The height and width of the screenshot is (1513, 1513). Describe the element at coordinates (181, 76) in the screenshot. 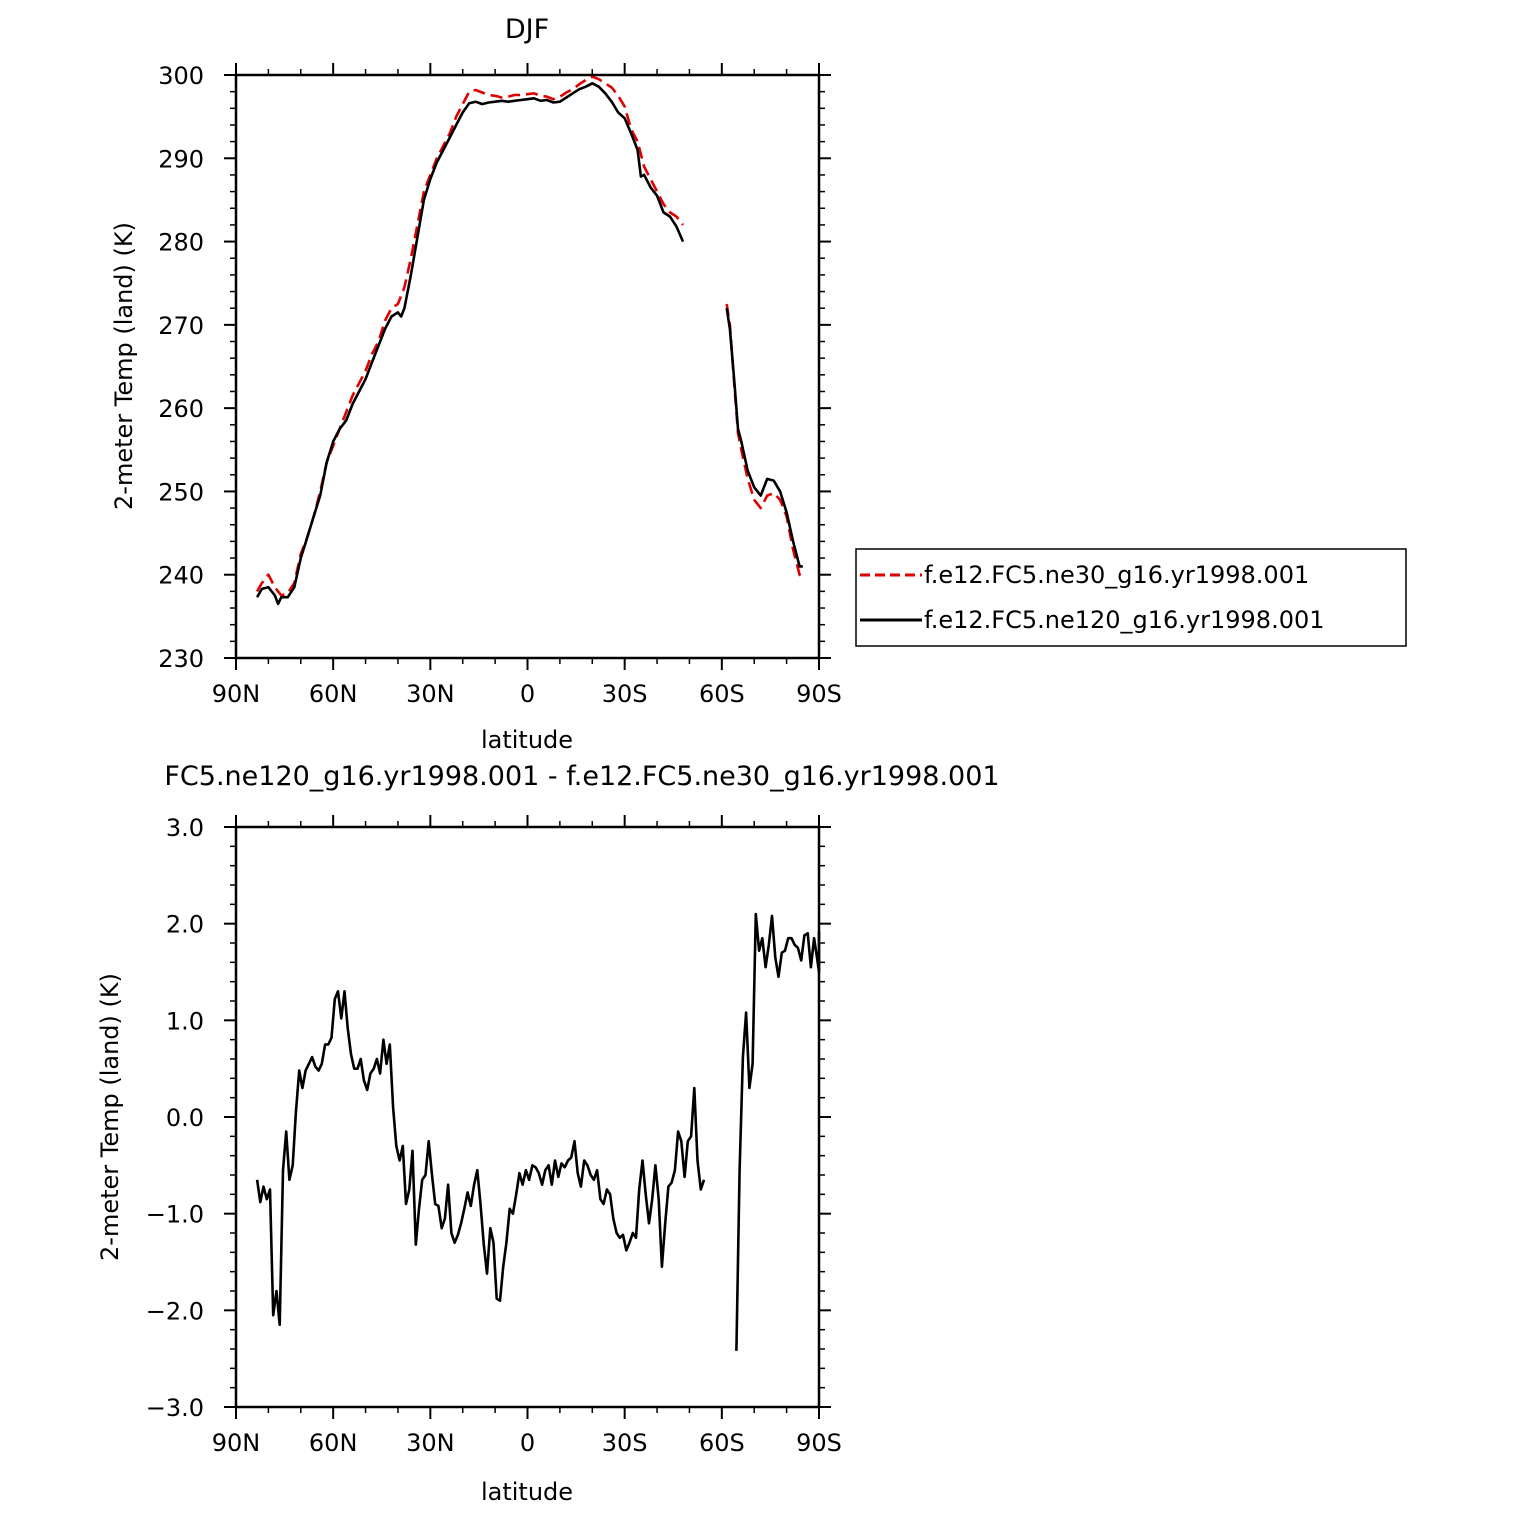

I see `y-tick-label: 300` at that location.